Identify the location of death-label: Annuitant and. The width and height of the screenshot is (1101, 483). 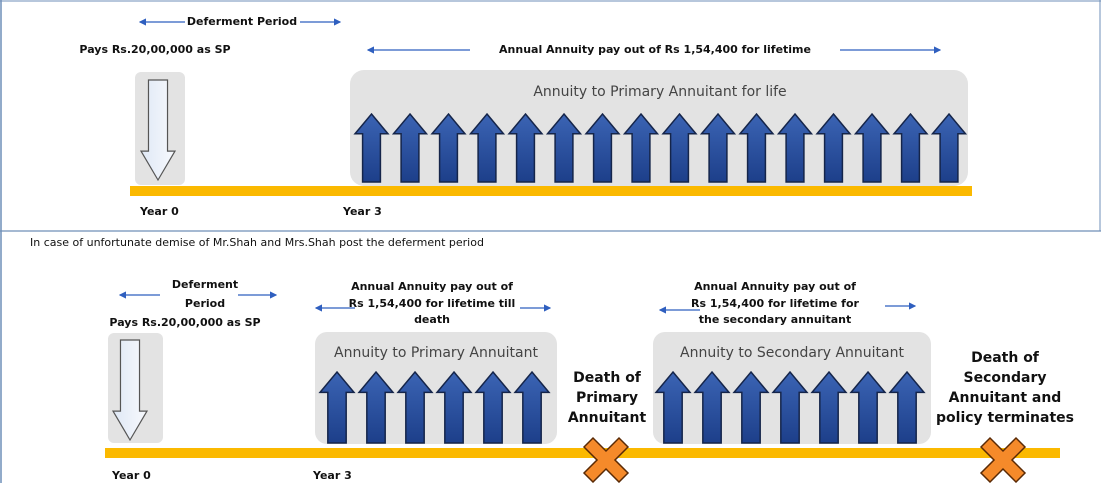
(1005, 398).